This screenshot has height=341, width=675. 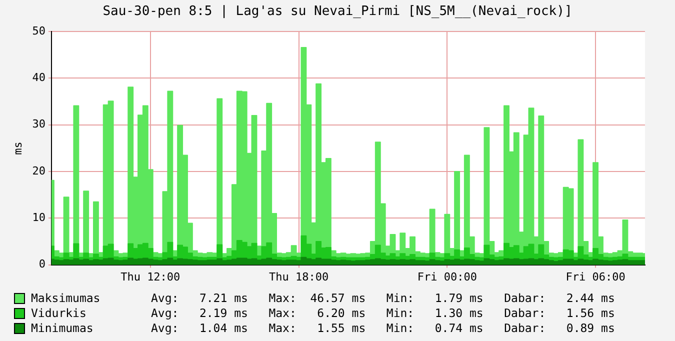 What do you see at coordinates (39, 217) in the screenshot?
I see `y-tick-label: 10` at bounding box center [39, 217].